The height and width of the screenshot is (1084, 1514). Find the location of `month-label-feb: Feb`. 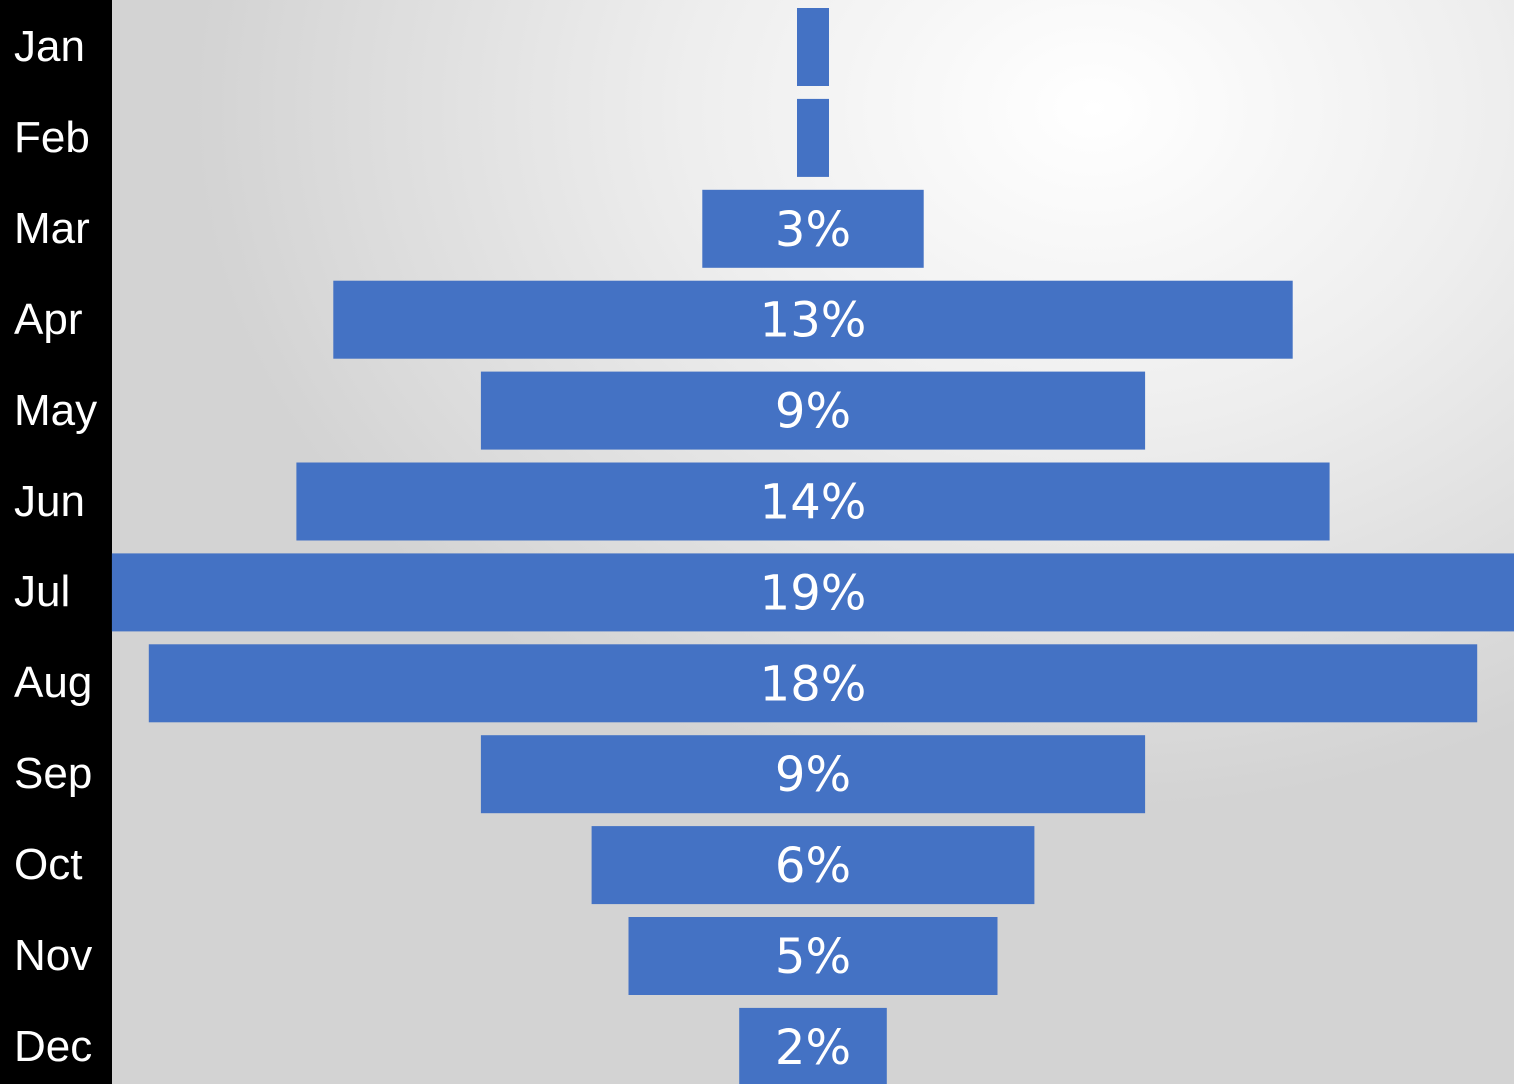

month-label-feb: Feb is located at coordinates (52, 137).